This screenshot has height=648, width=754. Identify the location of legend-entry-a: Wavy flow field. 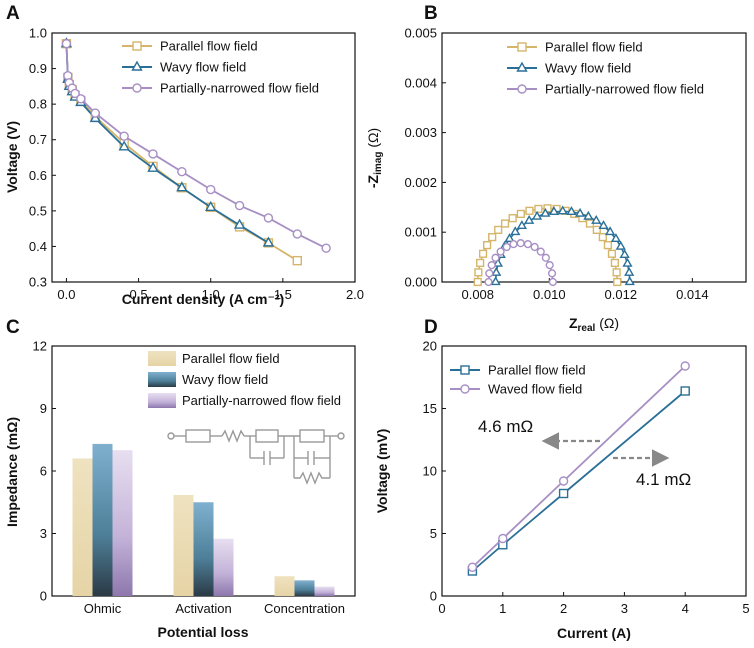
(203, 67).